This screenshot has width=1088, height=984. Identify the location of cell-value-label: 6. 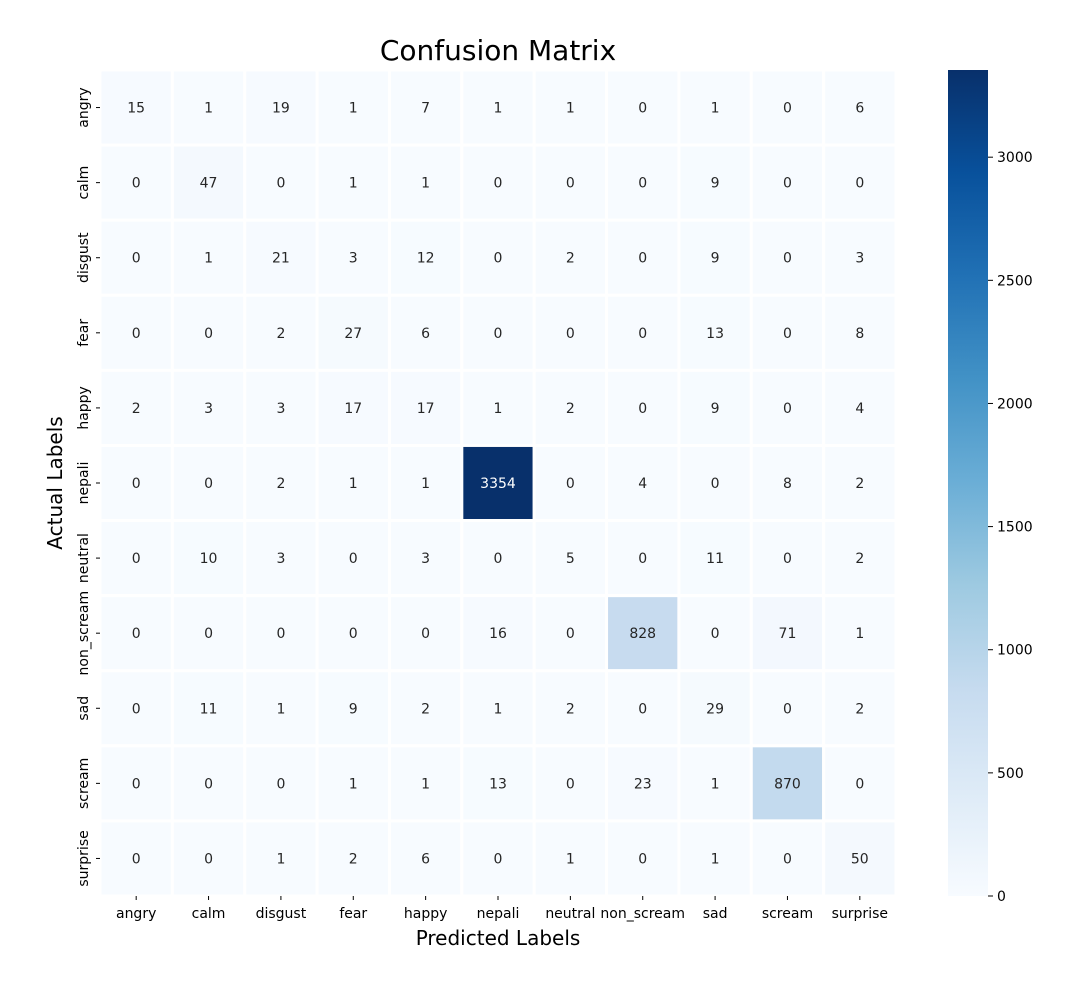
(859, 109).